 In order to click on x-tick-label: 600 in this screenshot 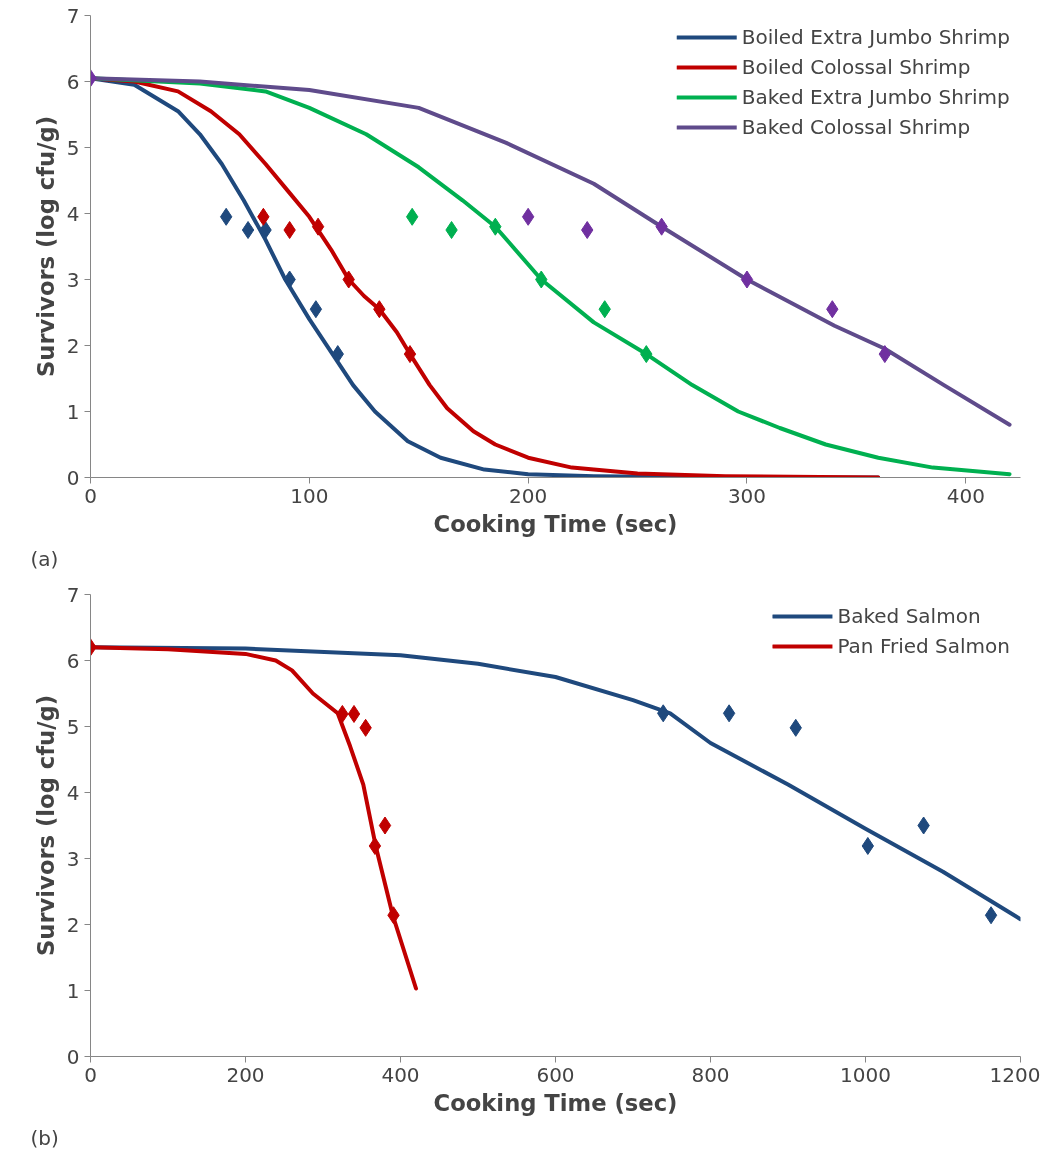, I will do `click(555, 1074)`.